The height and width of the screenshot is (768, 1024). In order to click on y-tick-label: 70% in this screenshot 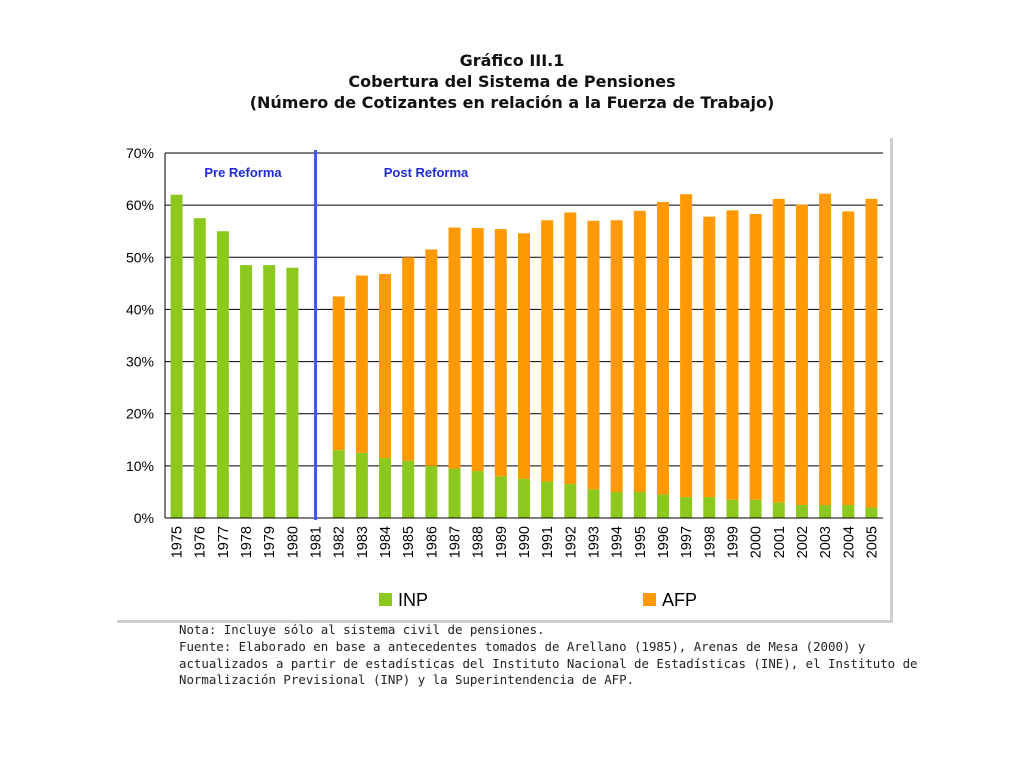, I will do `click(140, 153)`.